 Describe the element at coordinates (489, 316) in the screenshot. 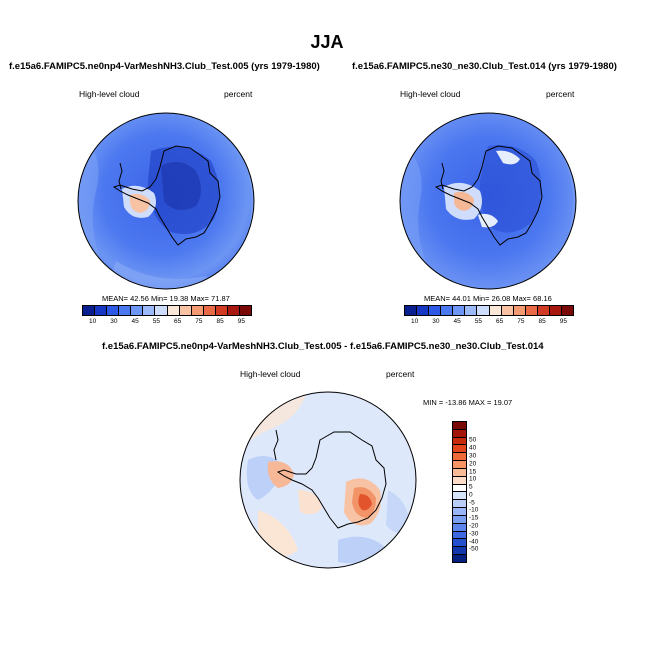

I see `panel-2-colorbar: 10 30 45 55 65 75 85 95` at that location.